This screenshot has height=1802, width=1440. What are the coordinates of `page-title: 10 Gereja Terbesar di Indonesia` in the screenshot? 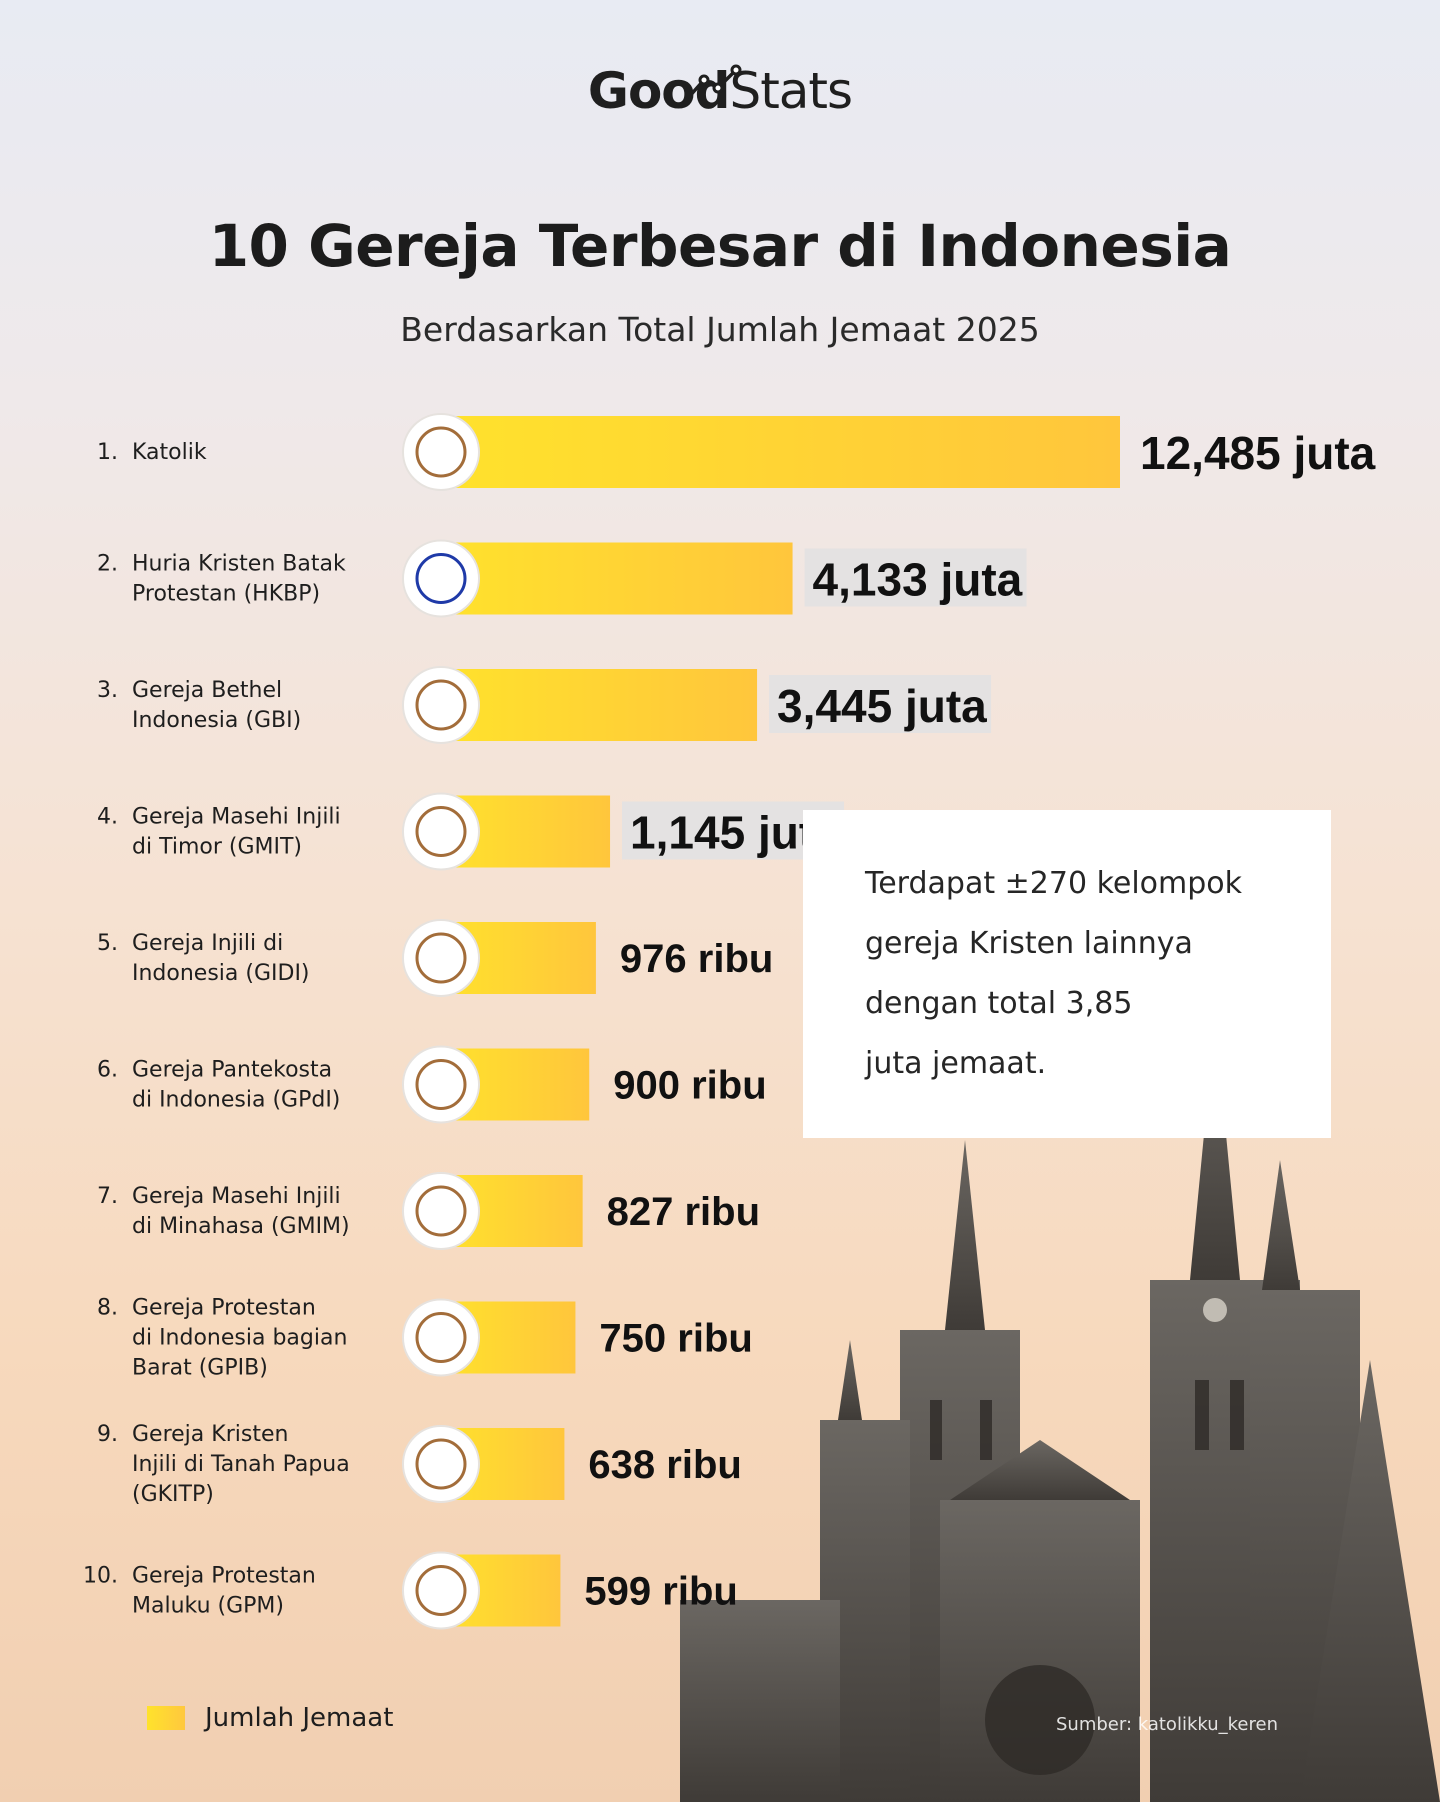 It's located at (720, 246).